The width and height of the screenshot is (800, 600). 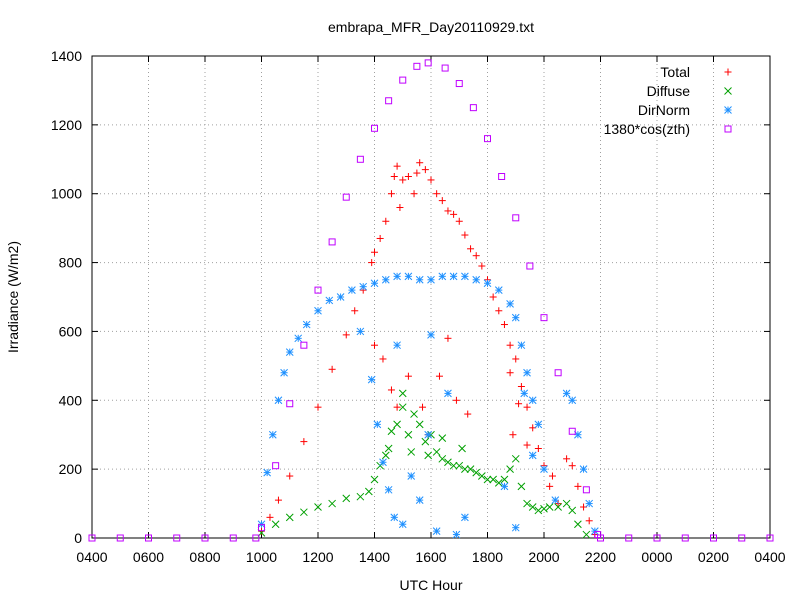 I want to click on x-tick-label: 1200, so click(x=317, y=557).